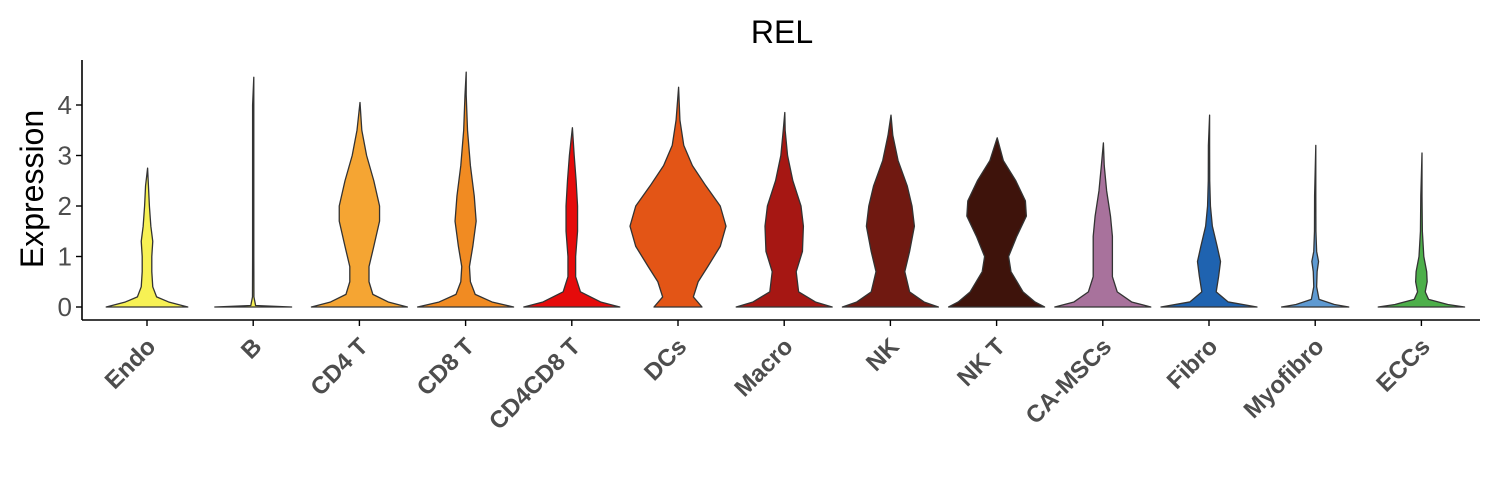  I want to click on x-tick-label: CA-MSCs, so click(1069, 381).